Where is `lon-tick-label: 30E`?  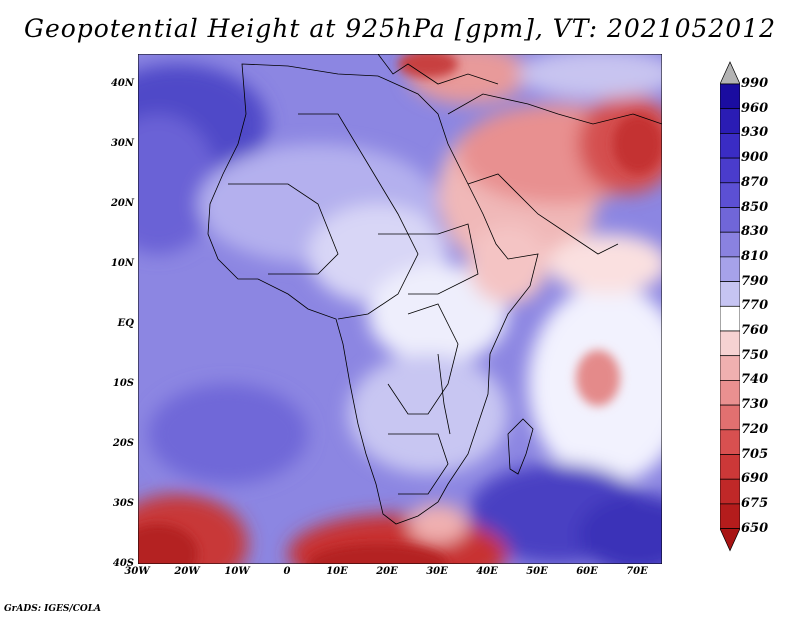 lon-tick-label: 30E is located at coordinates (437, 571).